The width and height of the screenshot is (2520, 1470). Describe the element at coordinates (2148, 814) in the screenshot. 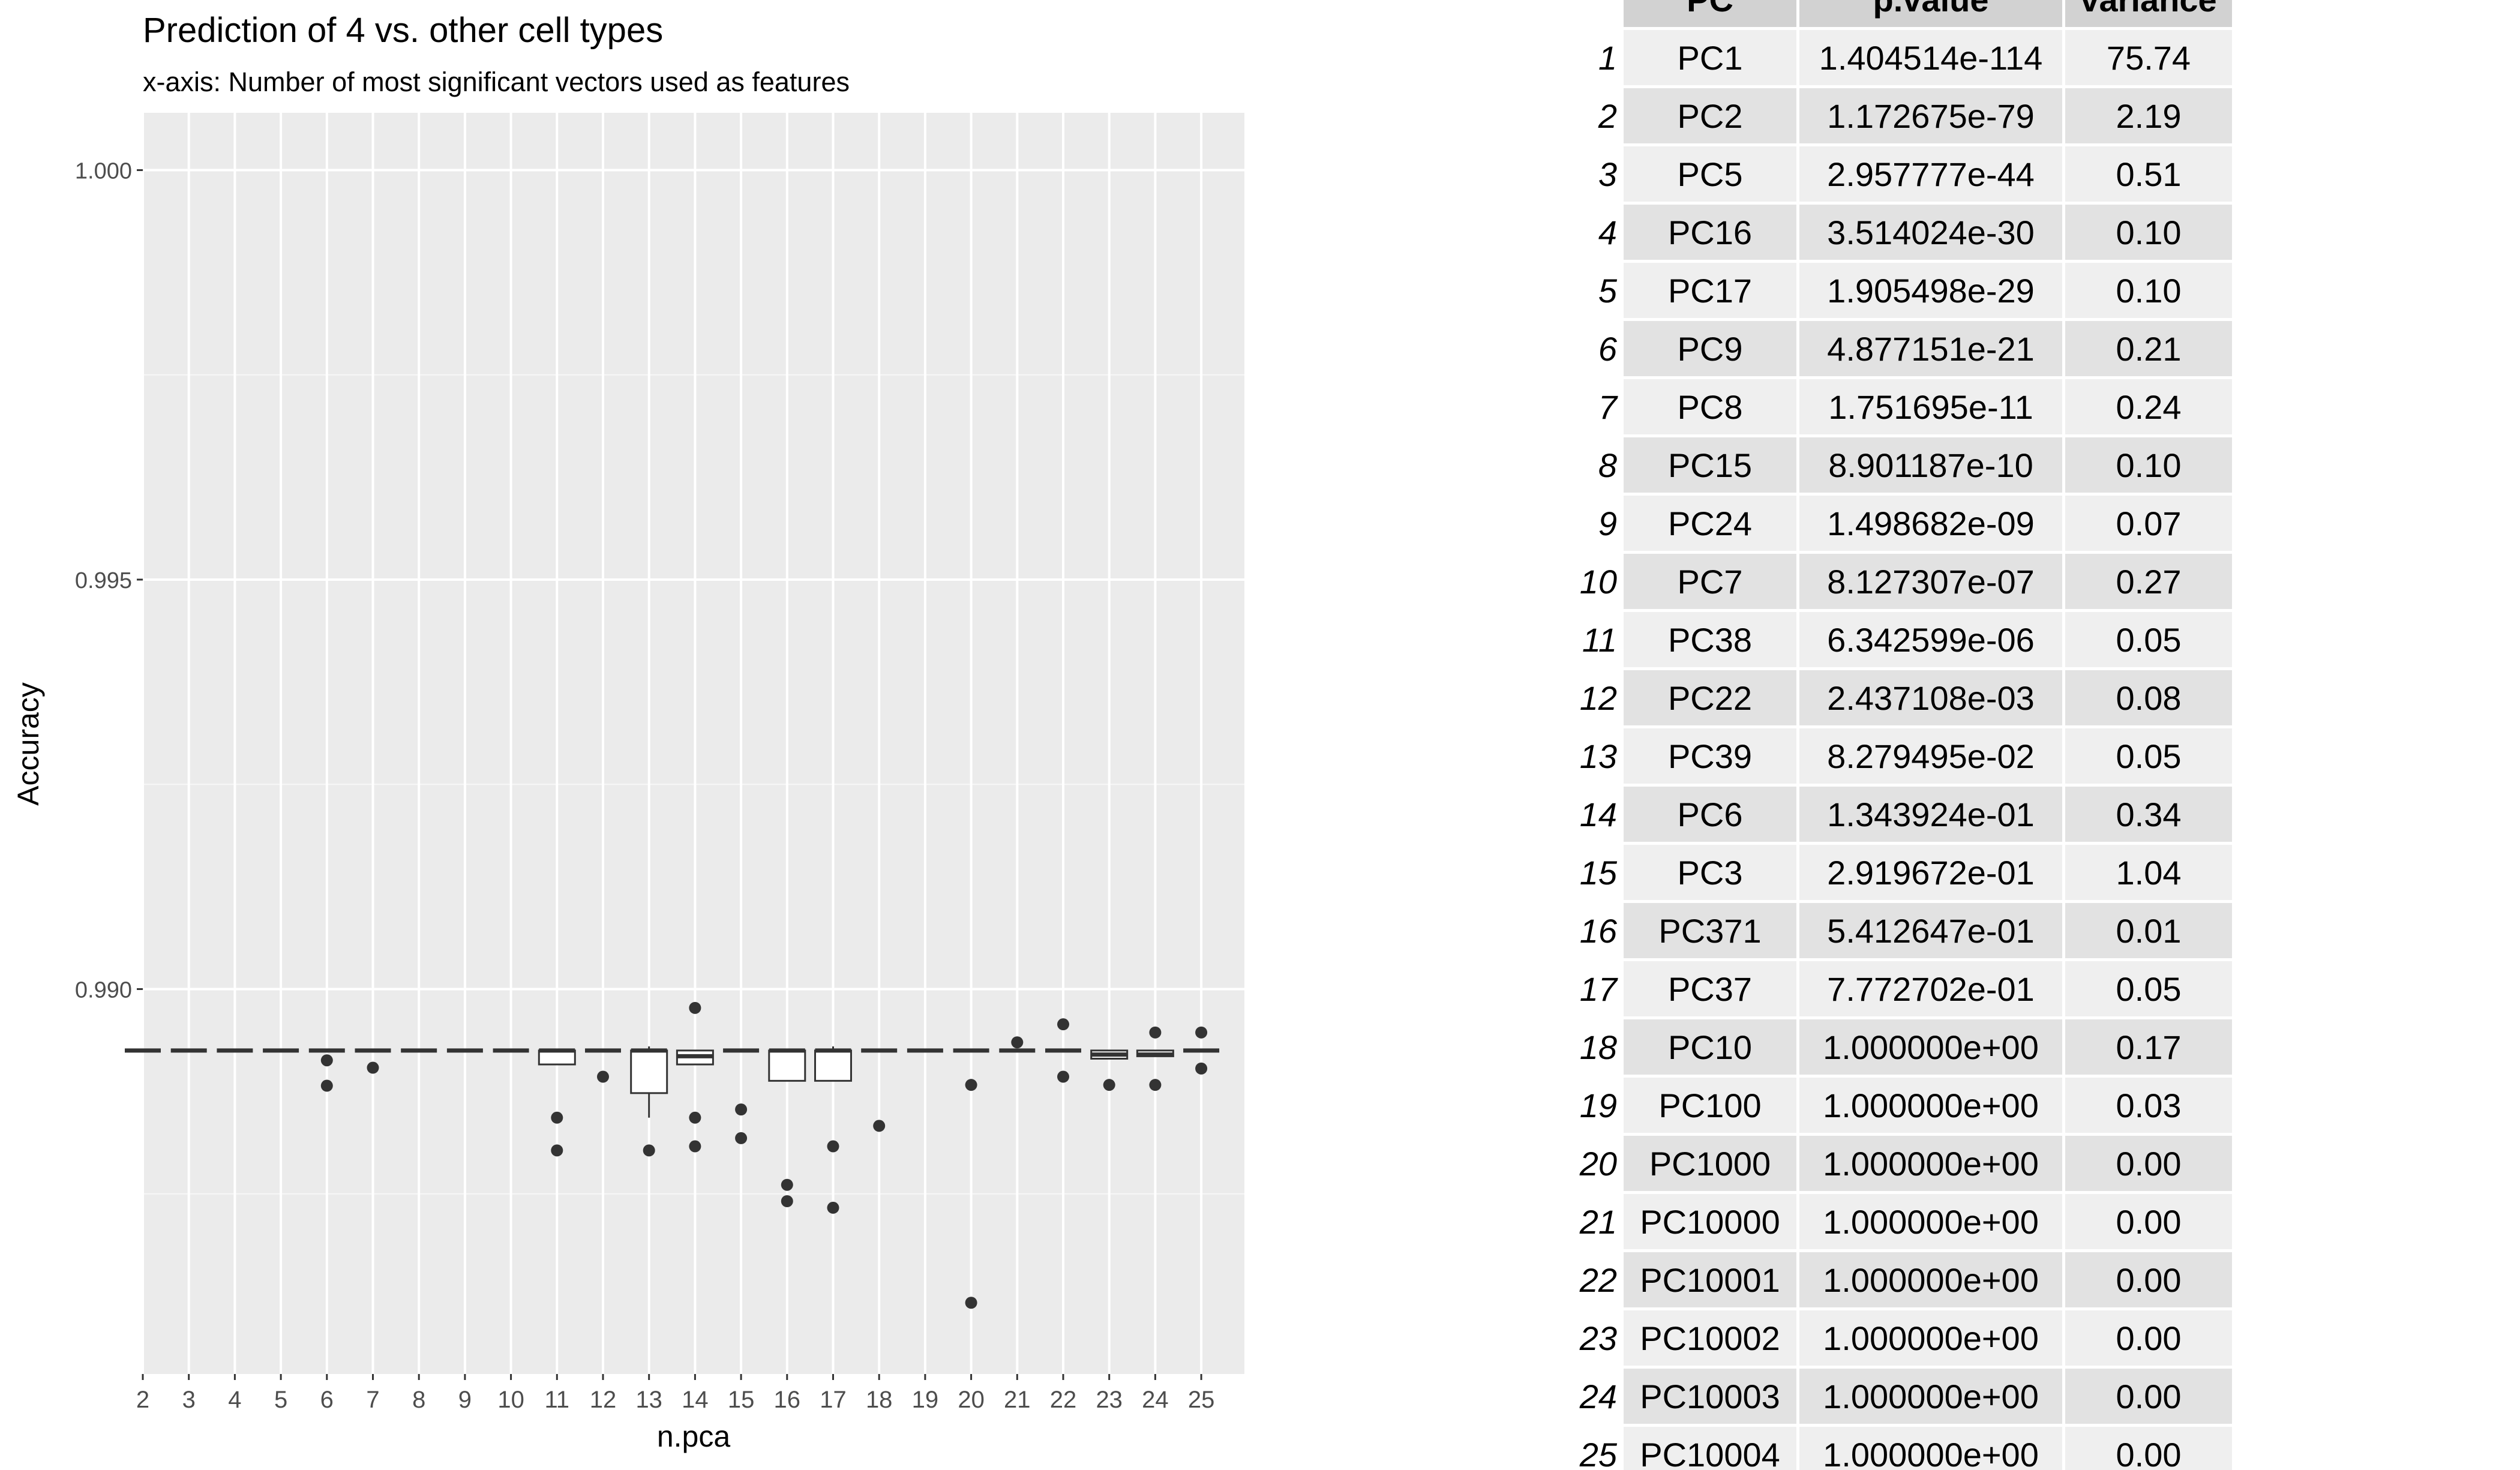

I see `variance-cell: 0.34` at that location.